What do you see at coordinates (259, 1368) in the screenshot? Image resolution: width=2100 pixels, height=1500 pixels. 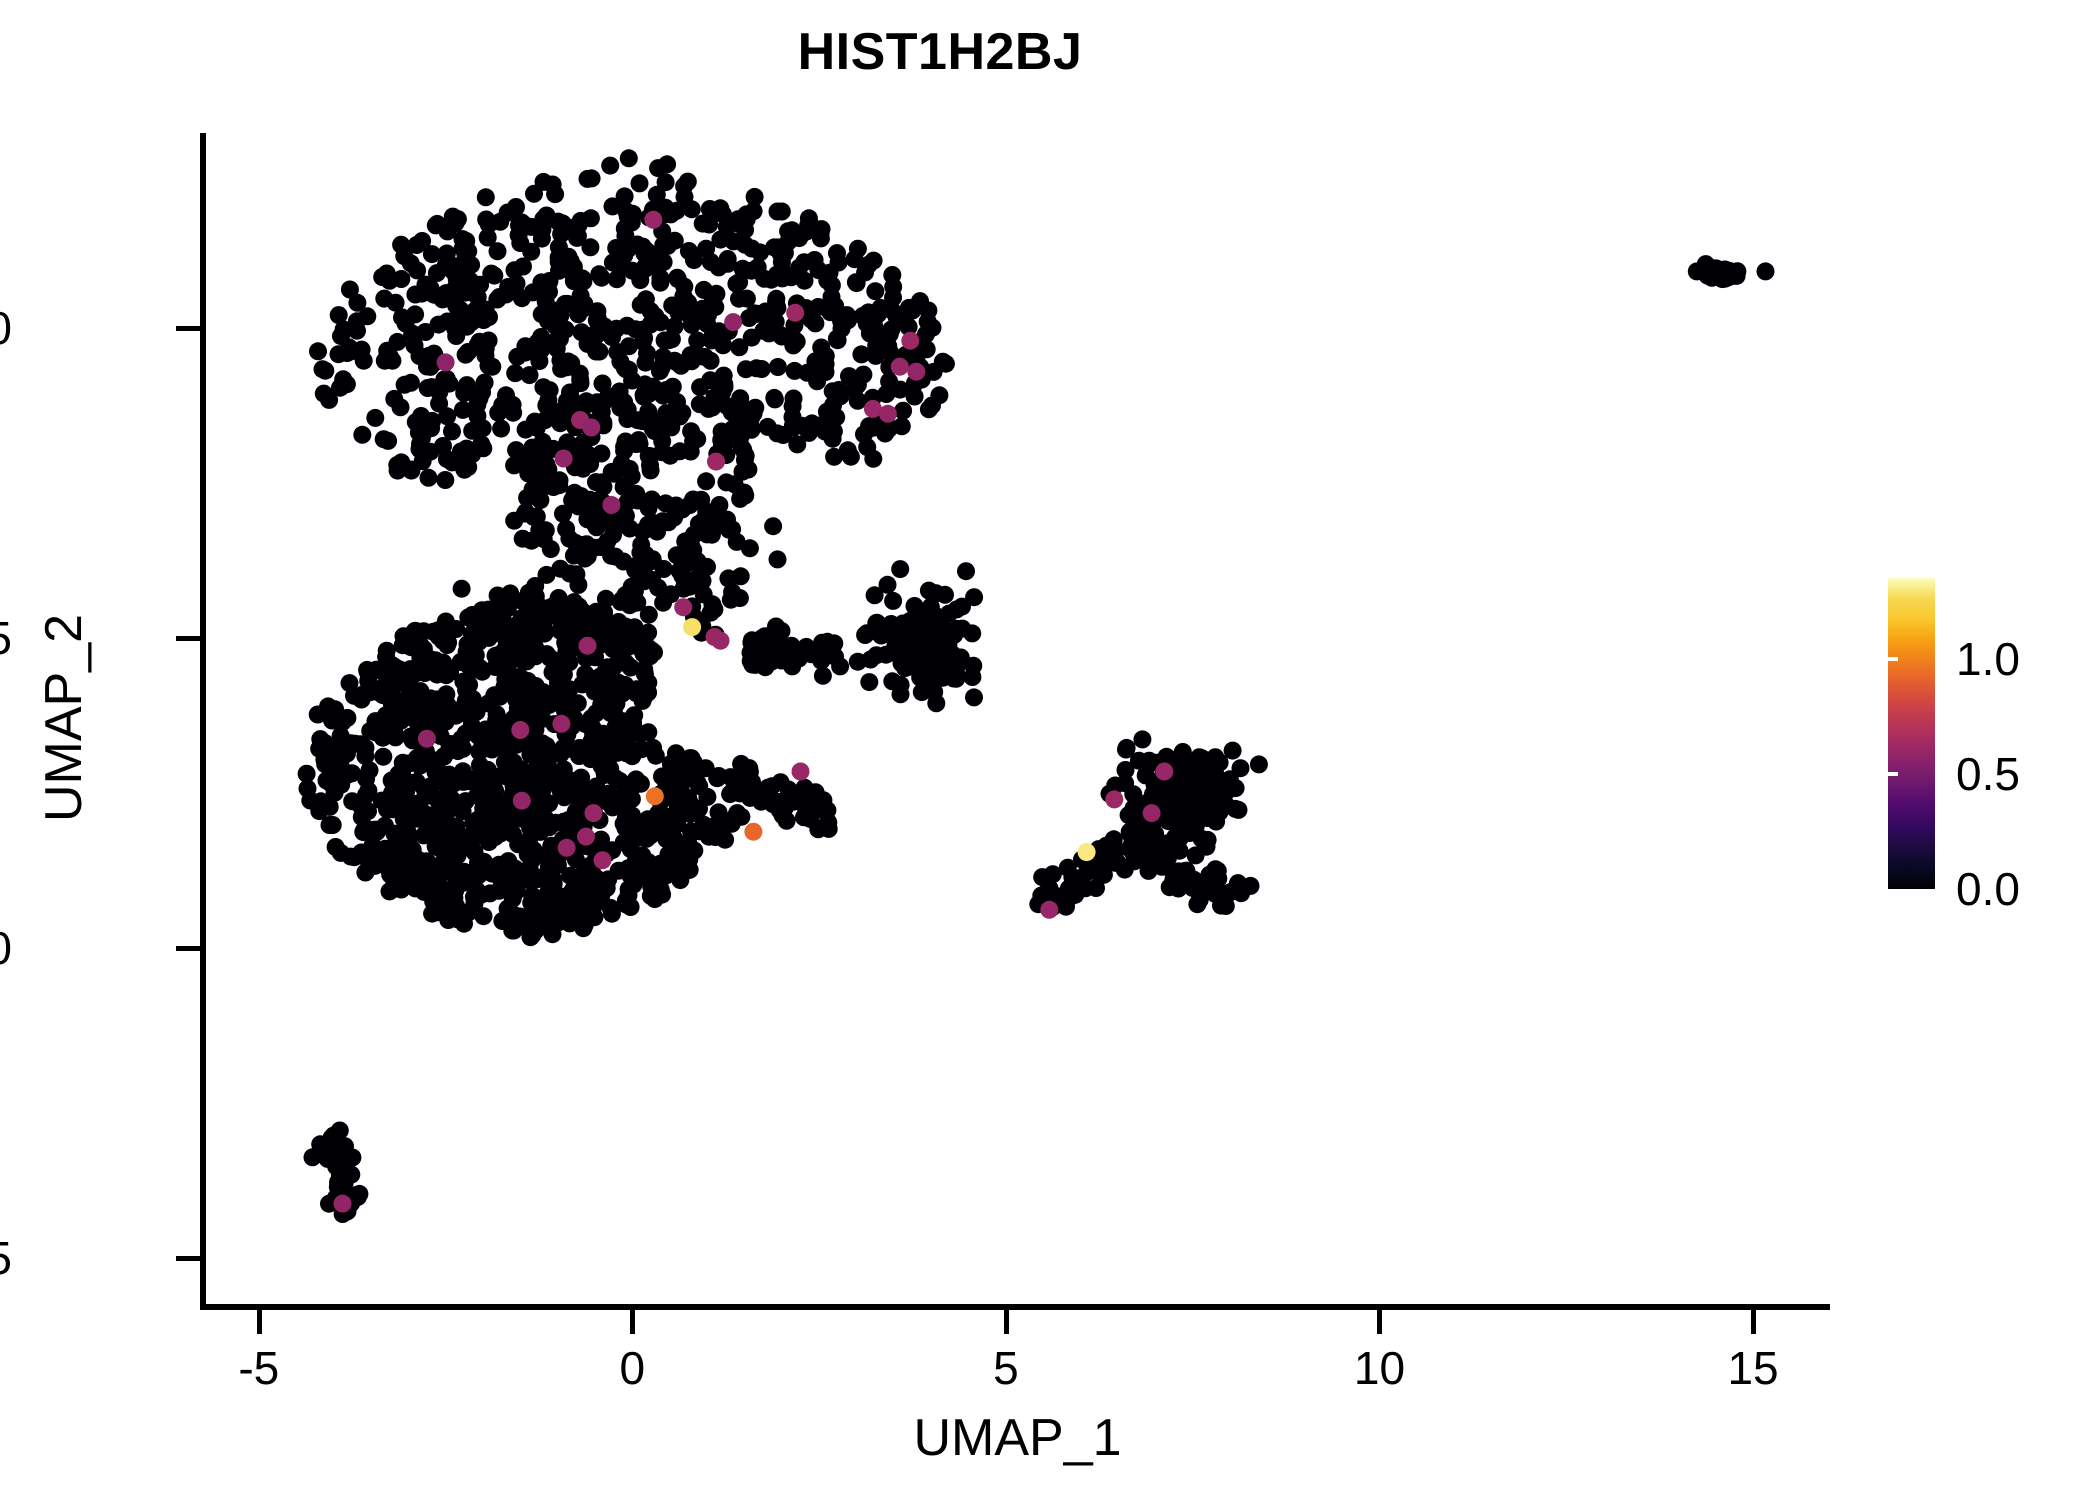 I see `x-tick-label: -5` at bounding box center [259, 1368].